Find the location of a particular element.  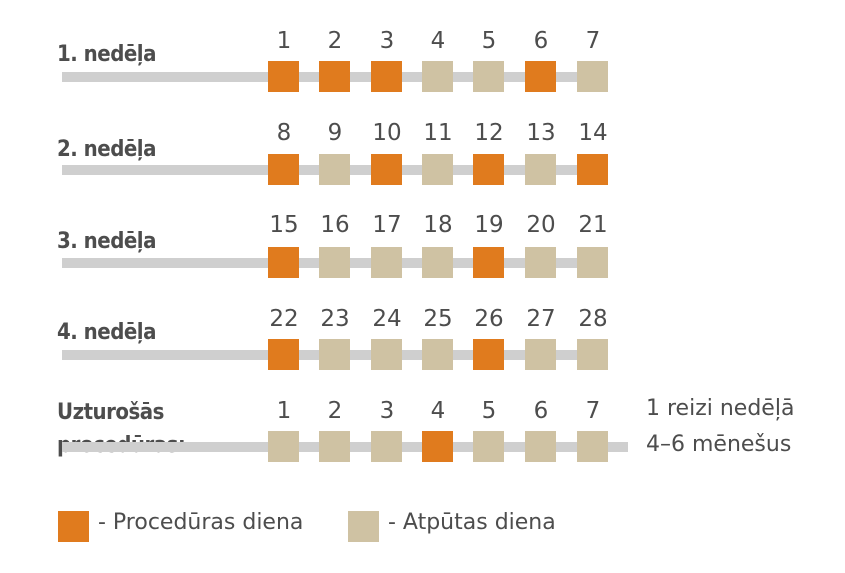

day-number: 27 is located at coordinates (541, 319).